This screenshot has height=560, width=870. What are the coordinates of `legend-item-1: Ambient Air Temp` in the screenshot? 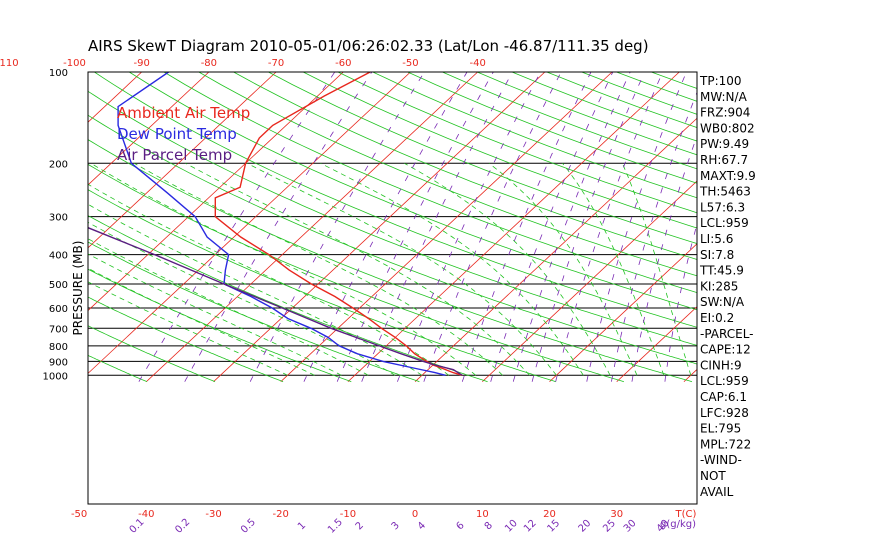 It's located at (183, 113).